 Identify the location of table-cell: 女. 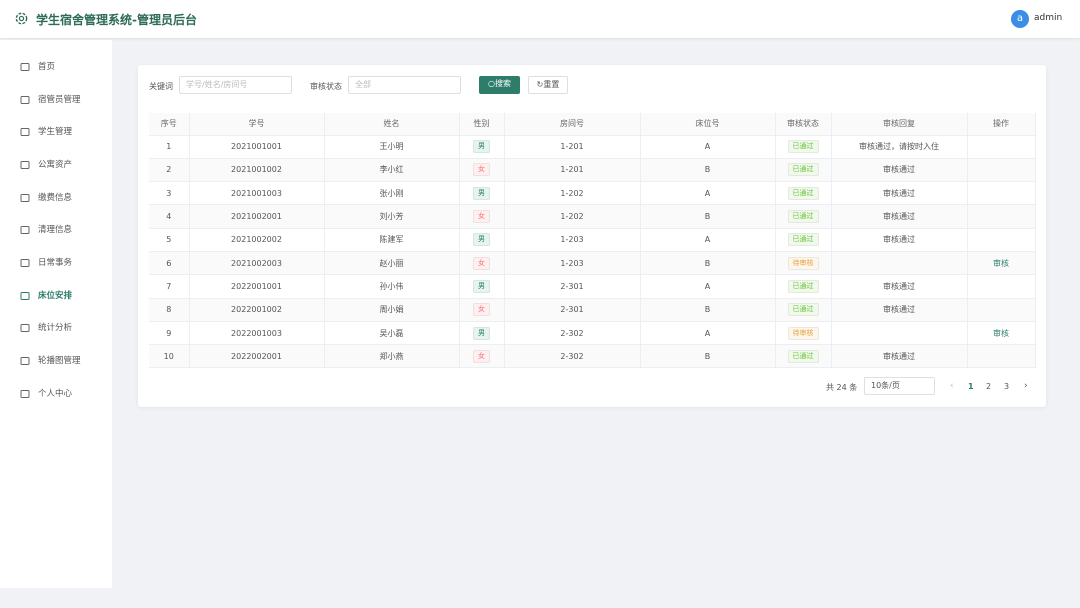
(482, 356).